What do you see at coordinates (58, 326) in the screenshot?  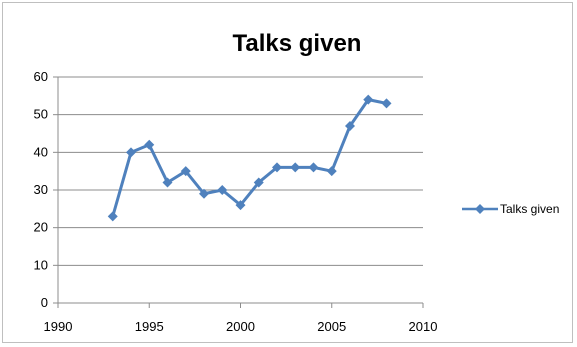 I see `x-tick-label: 1990` at bounding box center [58, 326].